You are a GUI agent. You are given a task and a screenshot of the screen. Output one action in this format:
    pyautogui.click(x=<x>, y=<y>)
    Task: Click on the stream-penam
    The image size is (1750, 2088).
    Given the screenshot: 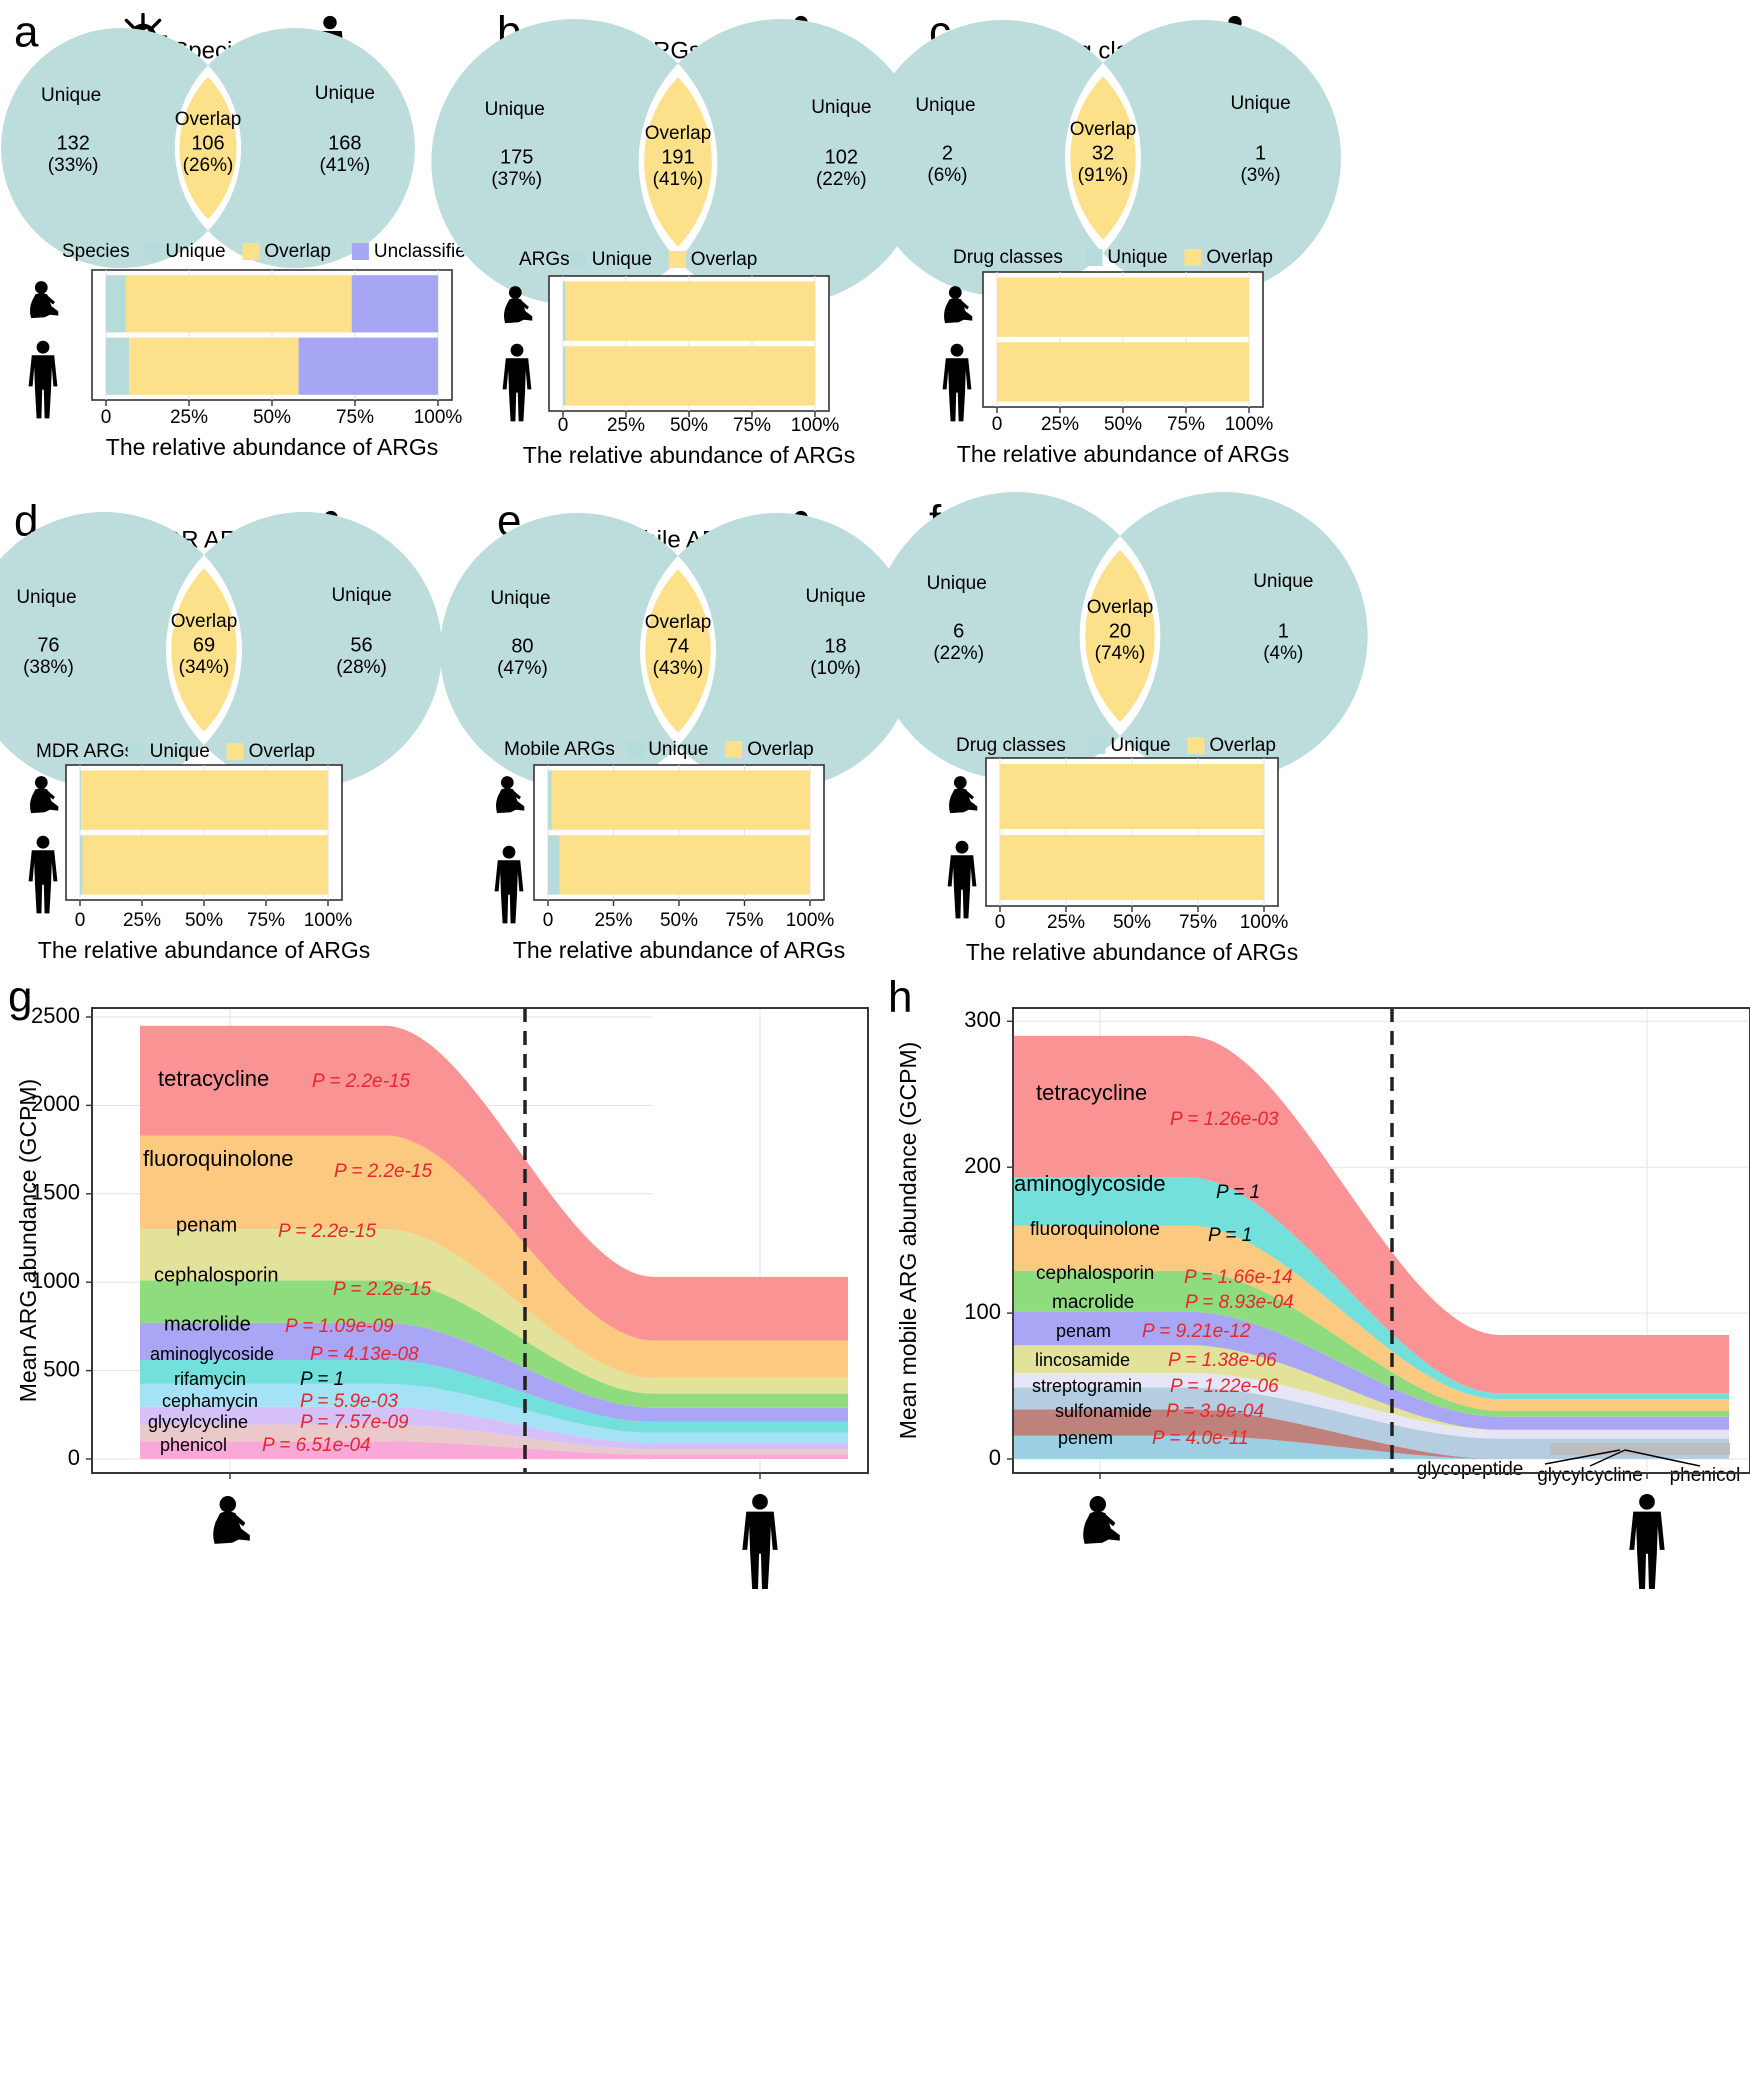 What is the action you would take?
    pyautogui.click(x=1370, y=1387)
    